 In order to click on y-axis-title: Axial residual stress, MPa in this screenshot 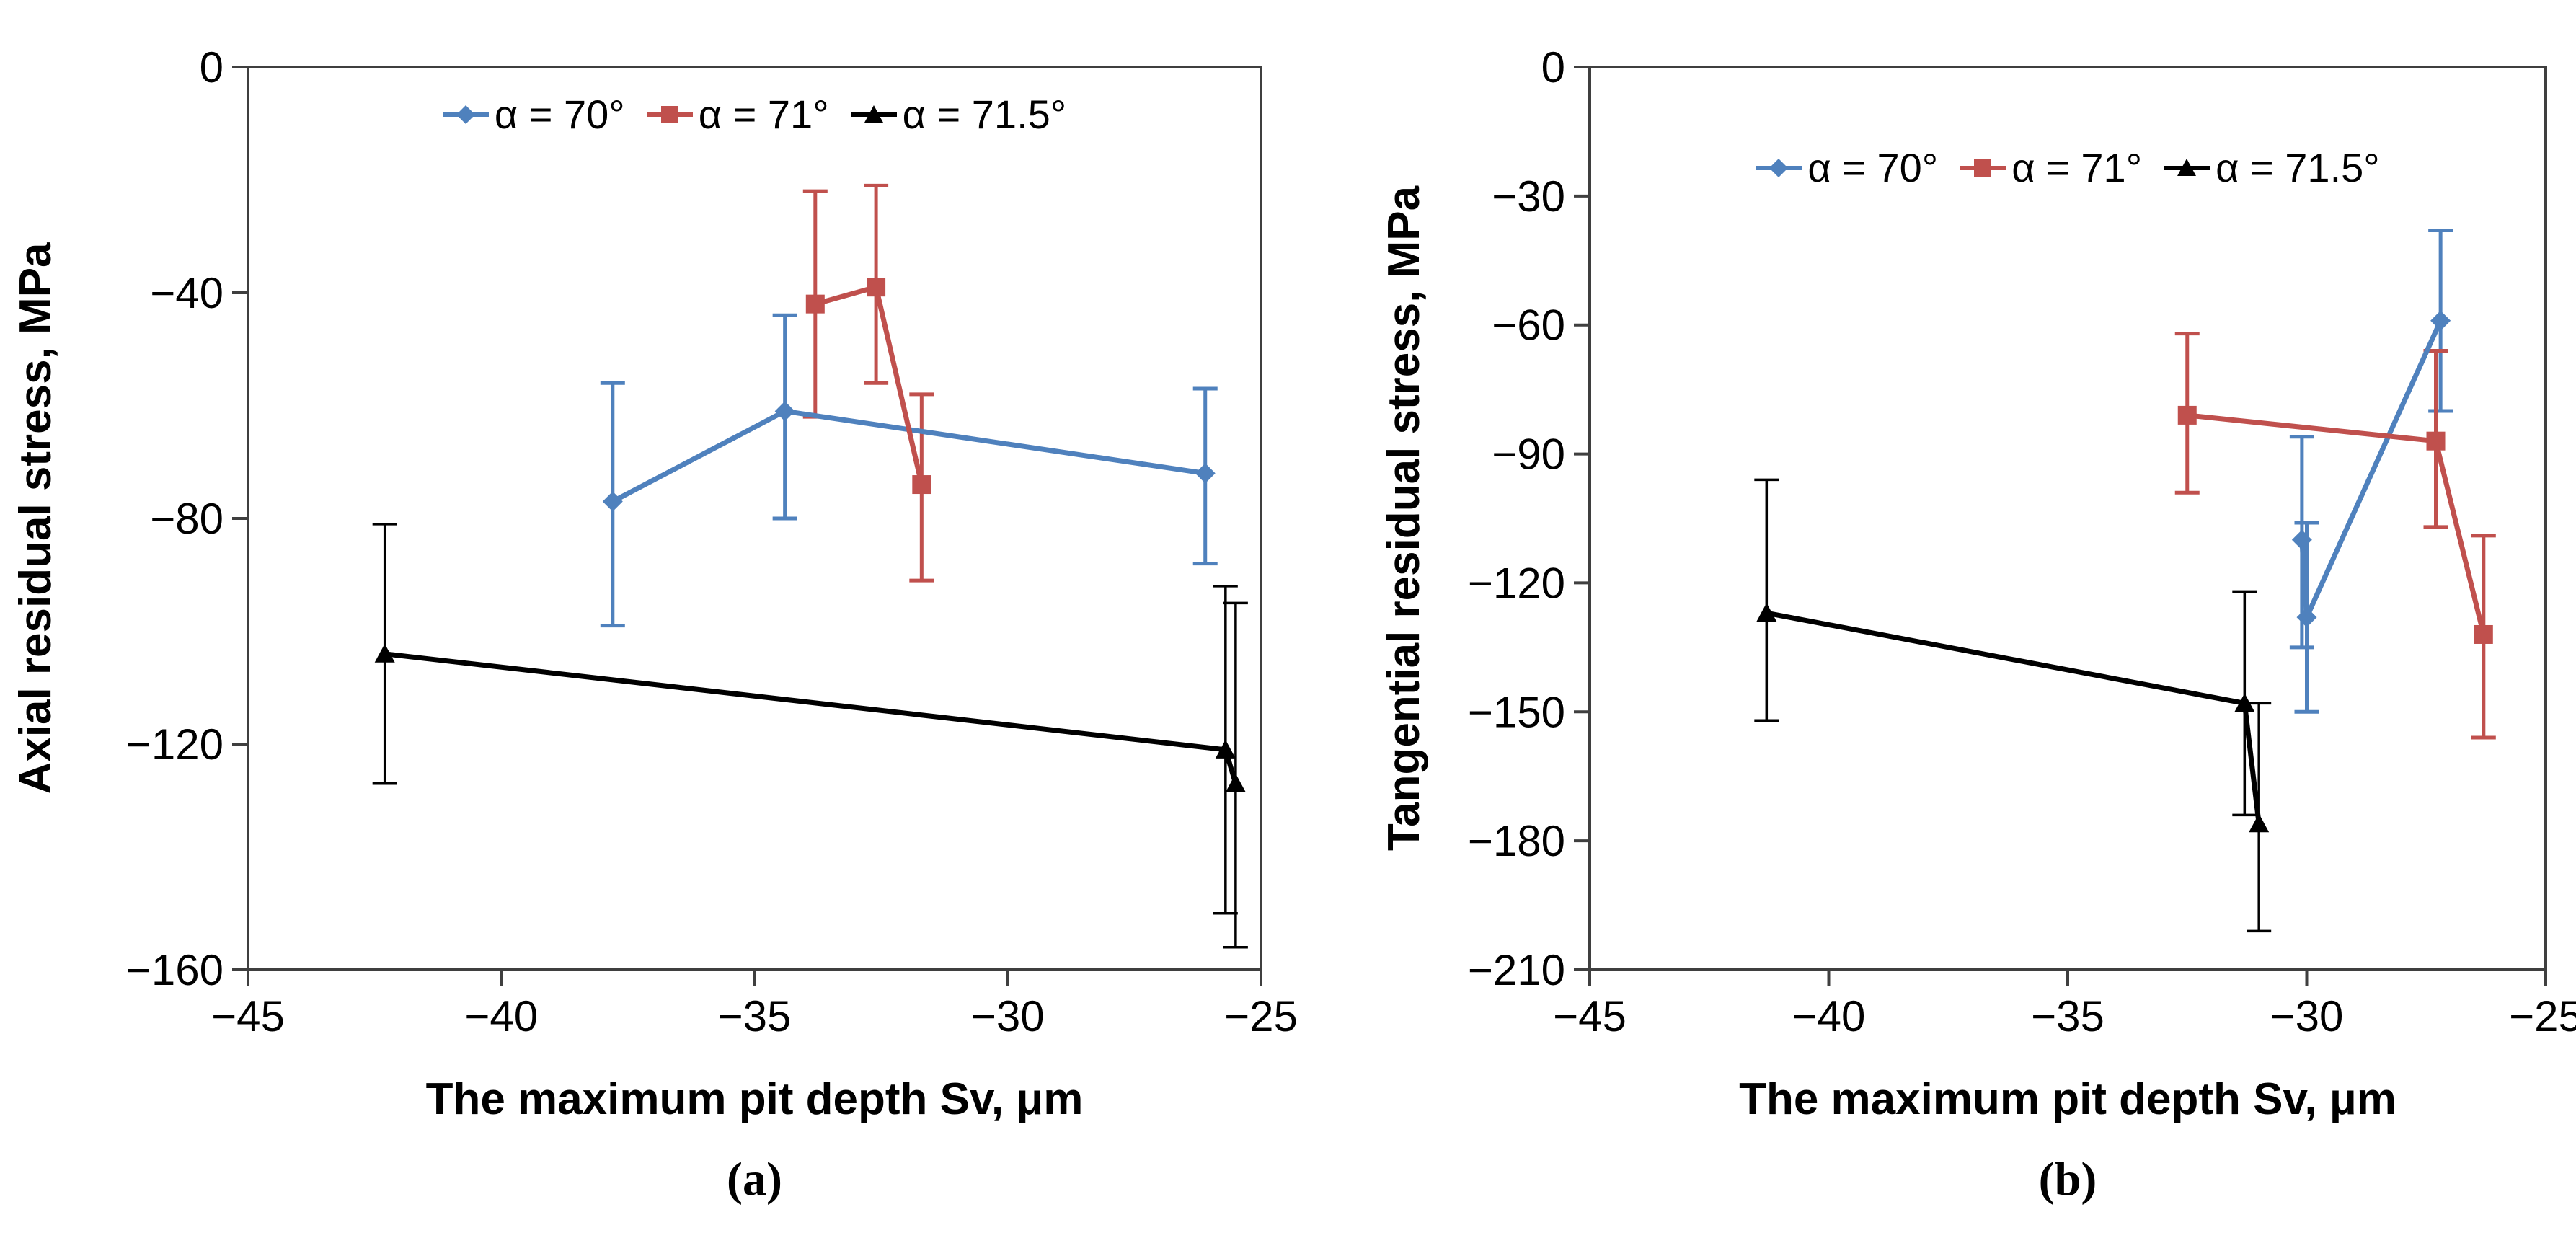, I will do `click(36, 518)`.